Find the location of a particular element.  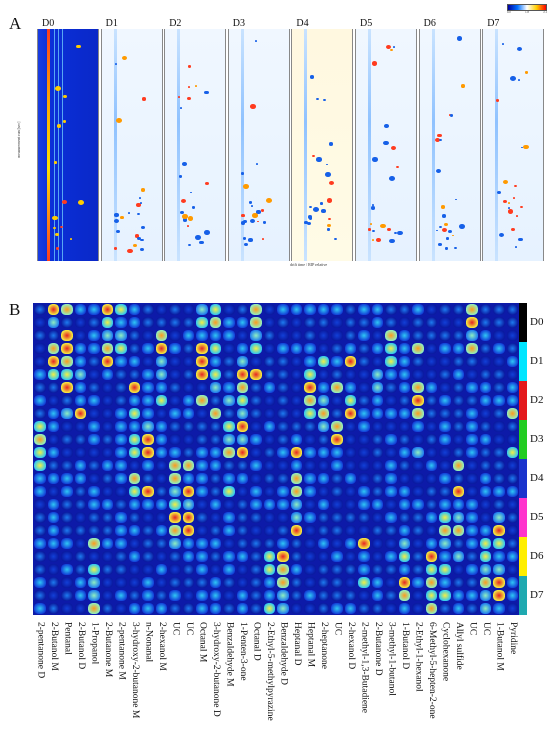

y-axis-label: measurement run [sec] is located at coordinates (18, 140).